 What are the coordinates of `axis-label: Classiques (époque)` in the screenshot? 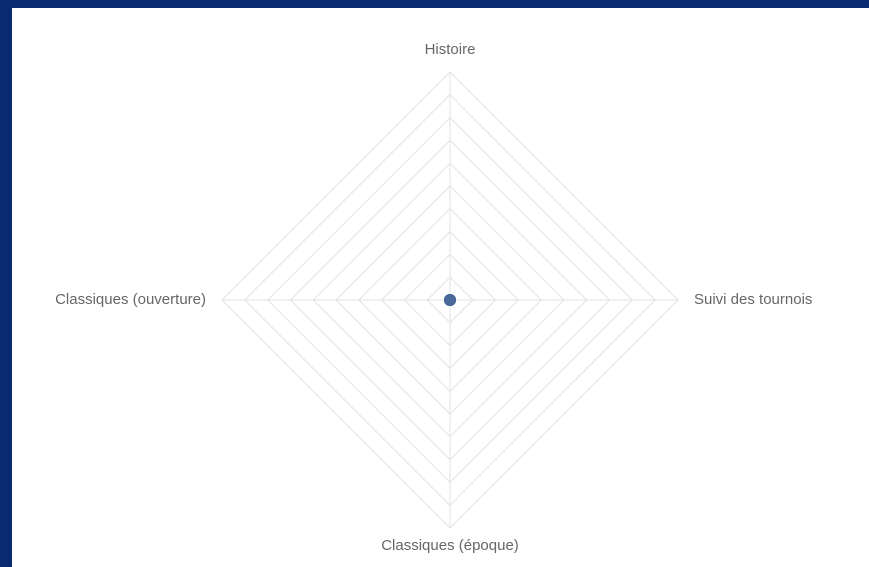 It's located at (450, 545).